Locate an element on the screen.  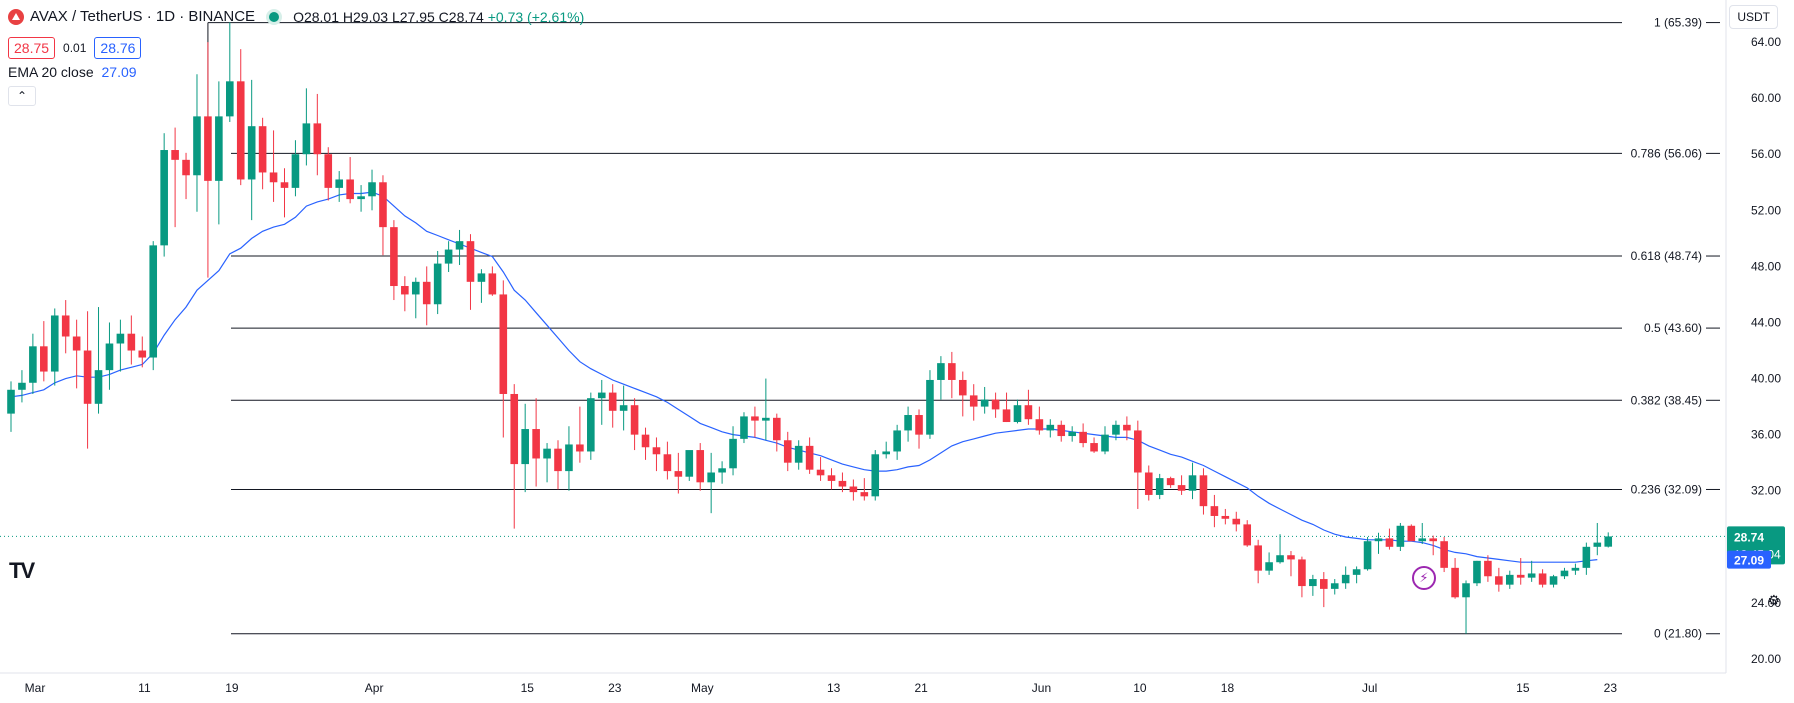
time-tick-label: 13 is located at coordinates (834, 688).